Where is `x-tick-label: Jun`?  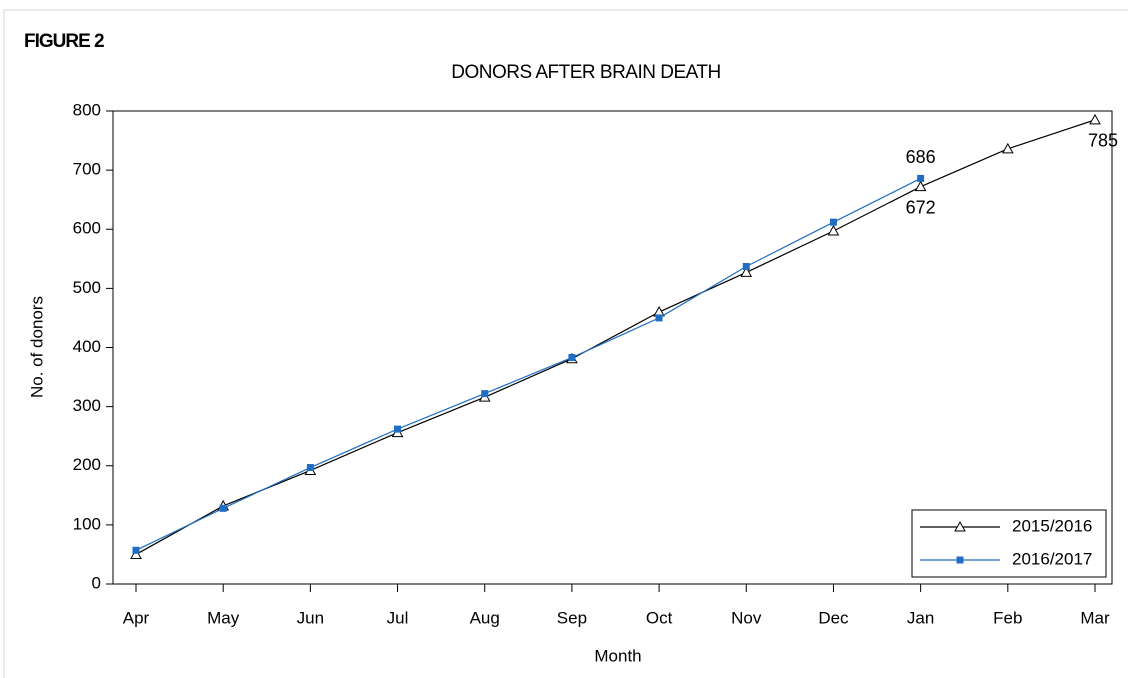
x-tick-label: Jun is located at coordinates (310, 617).